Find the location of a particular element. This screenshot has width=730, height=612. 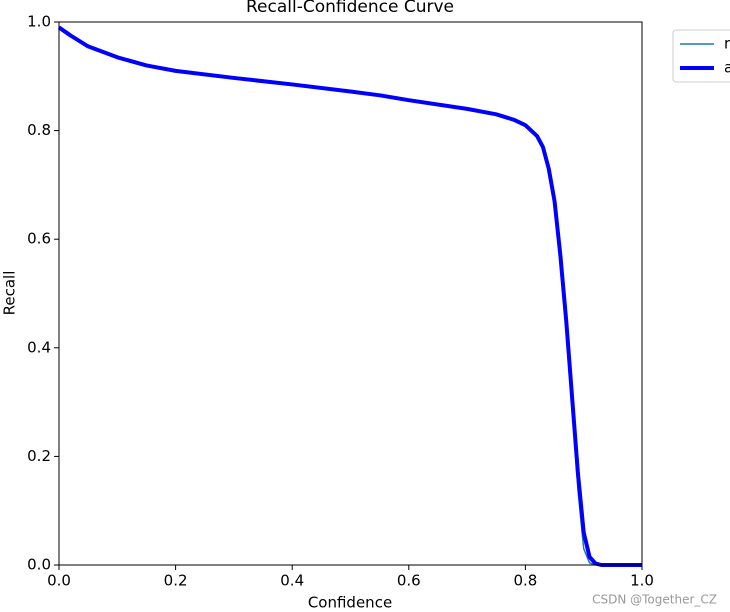

x-tick-label: 0.8 is located at coordinates (525, 581).